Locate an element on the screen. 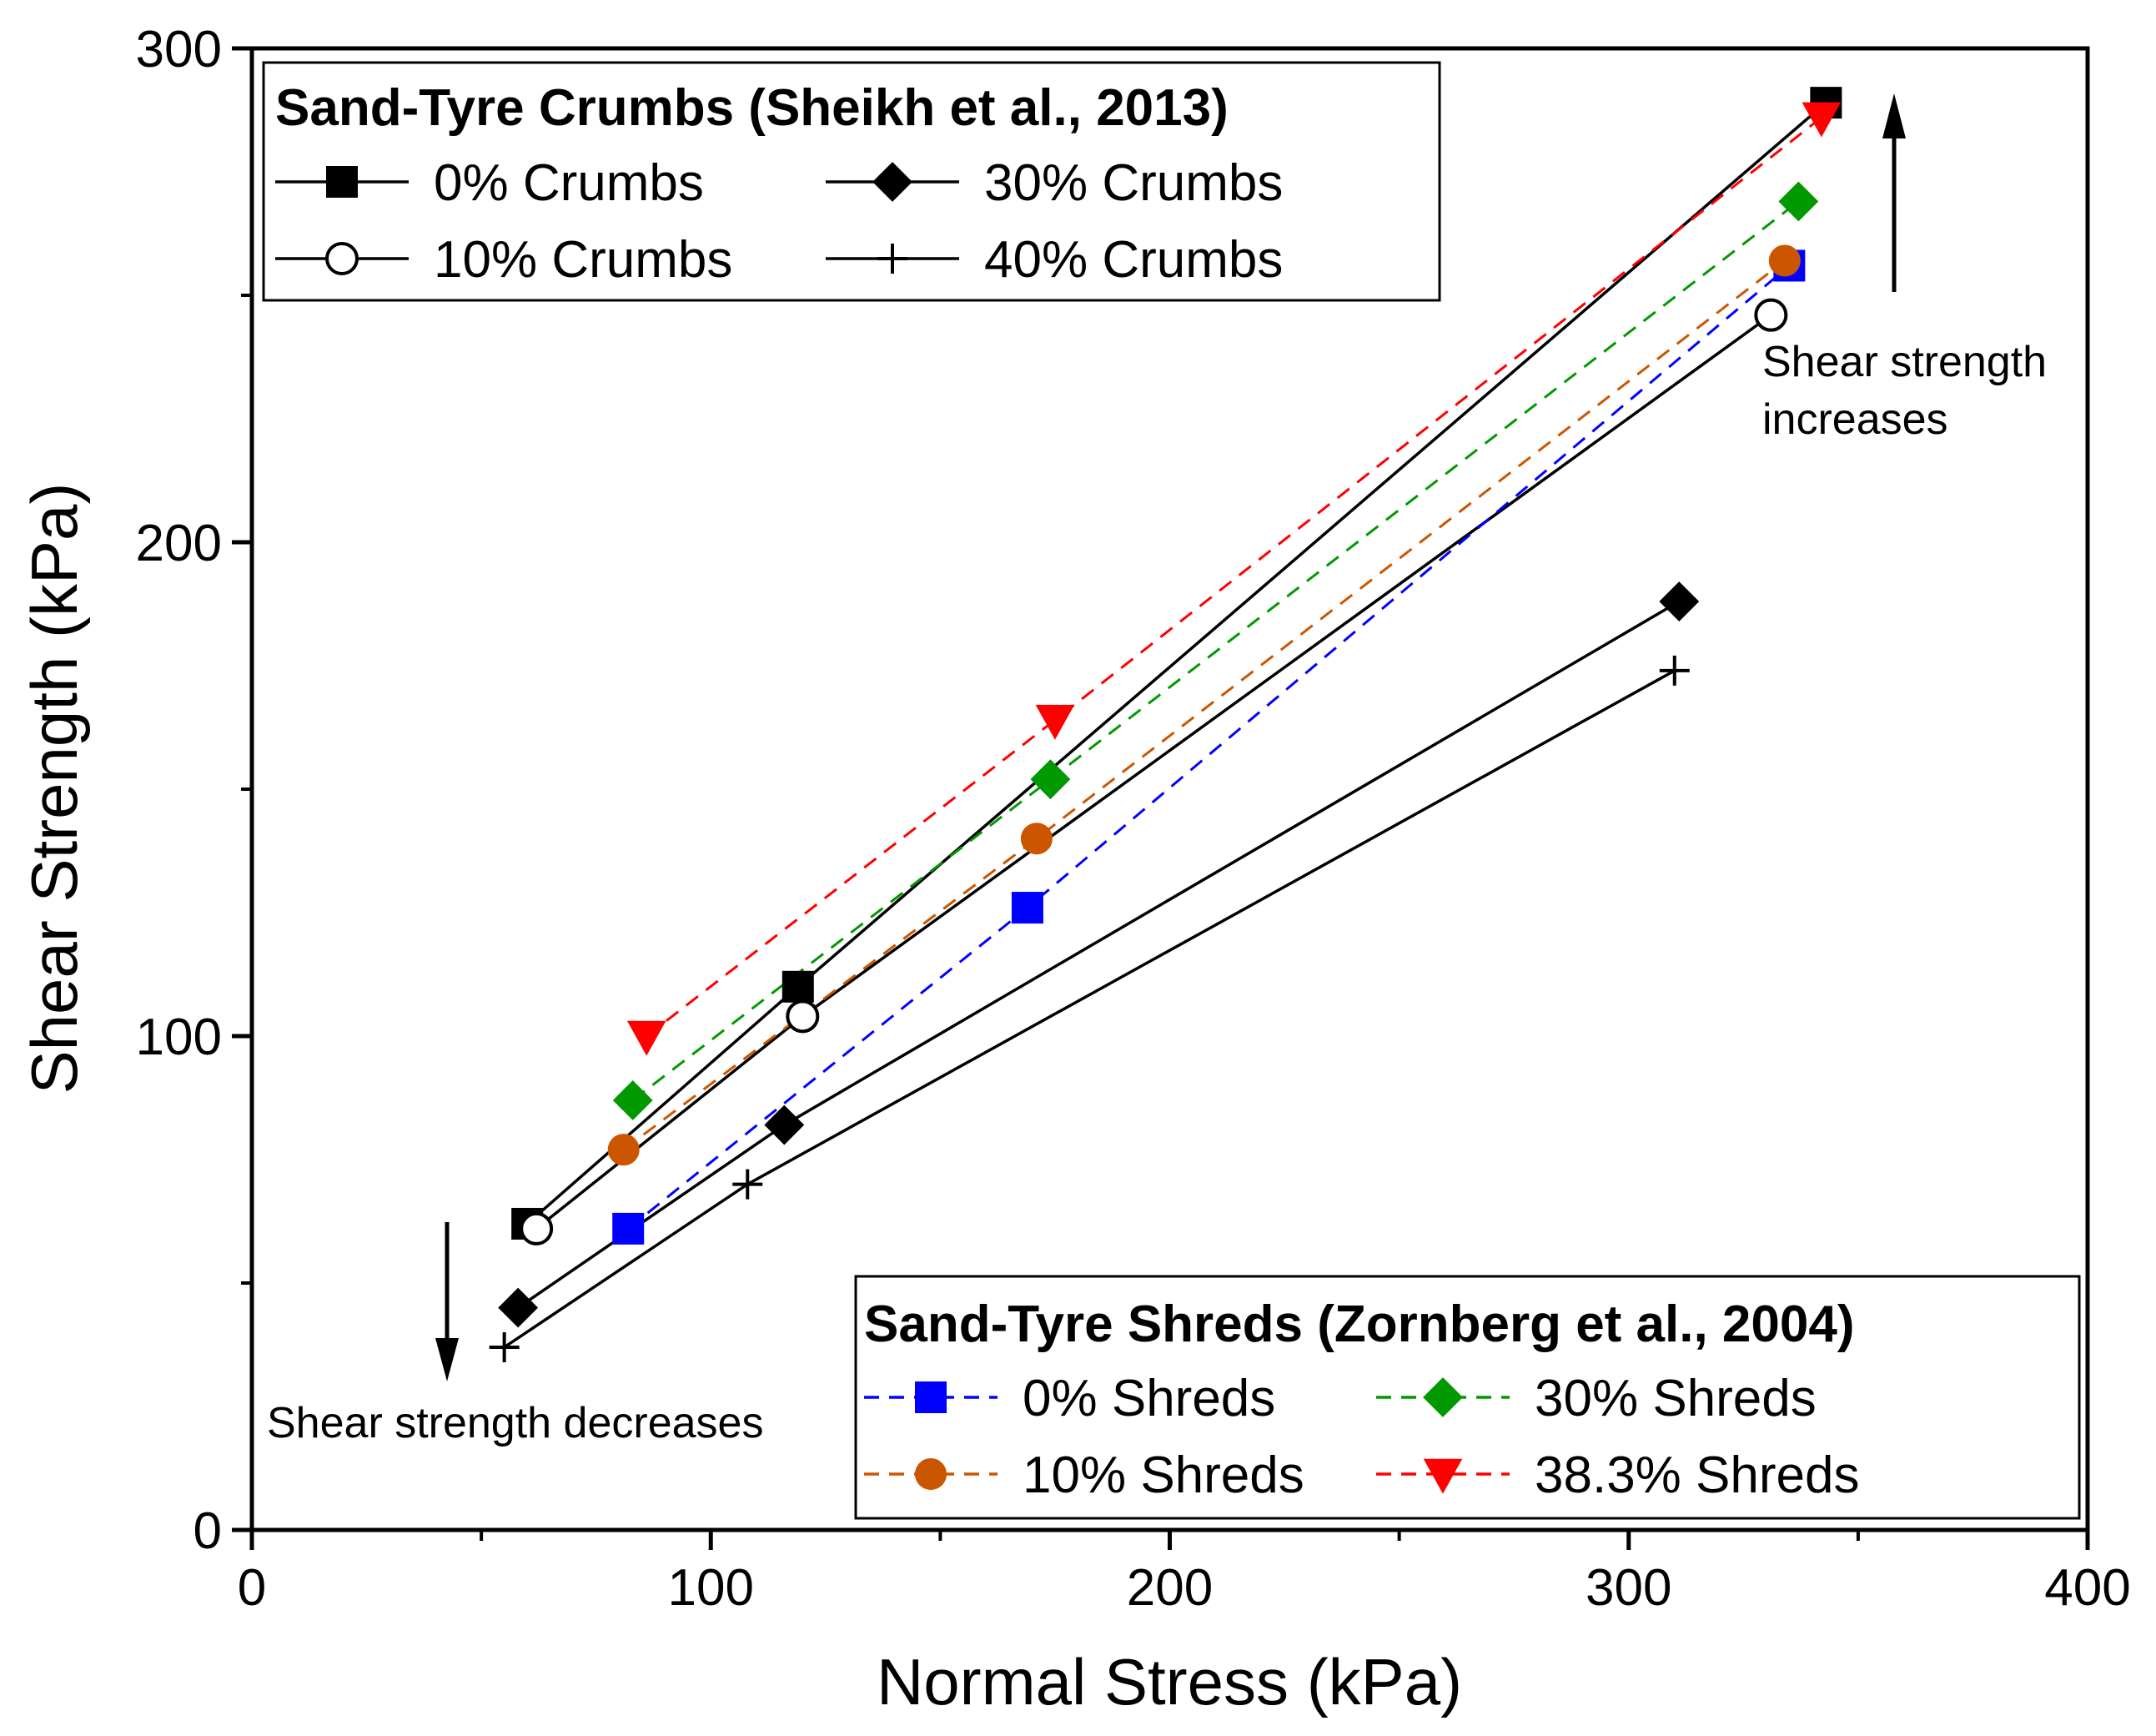 This screenshot has height=1736, width=2156. annotation-decrease: Shear strength decreases is located at coordinates (515, 1334).